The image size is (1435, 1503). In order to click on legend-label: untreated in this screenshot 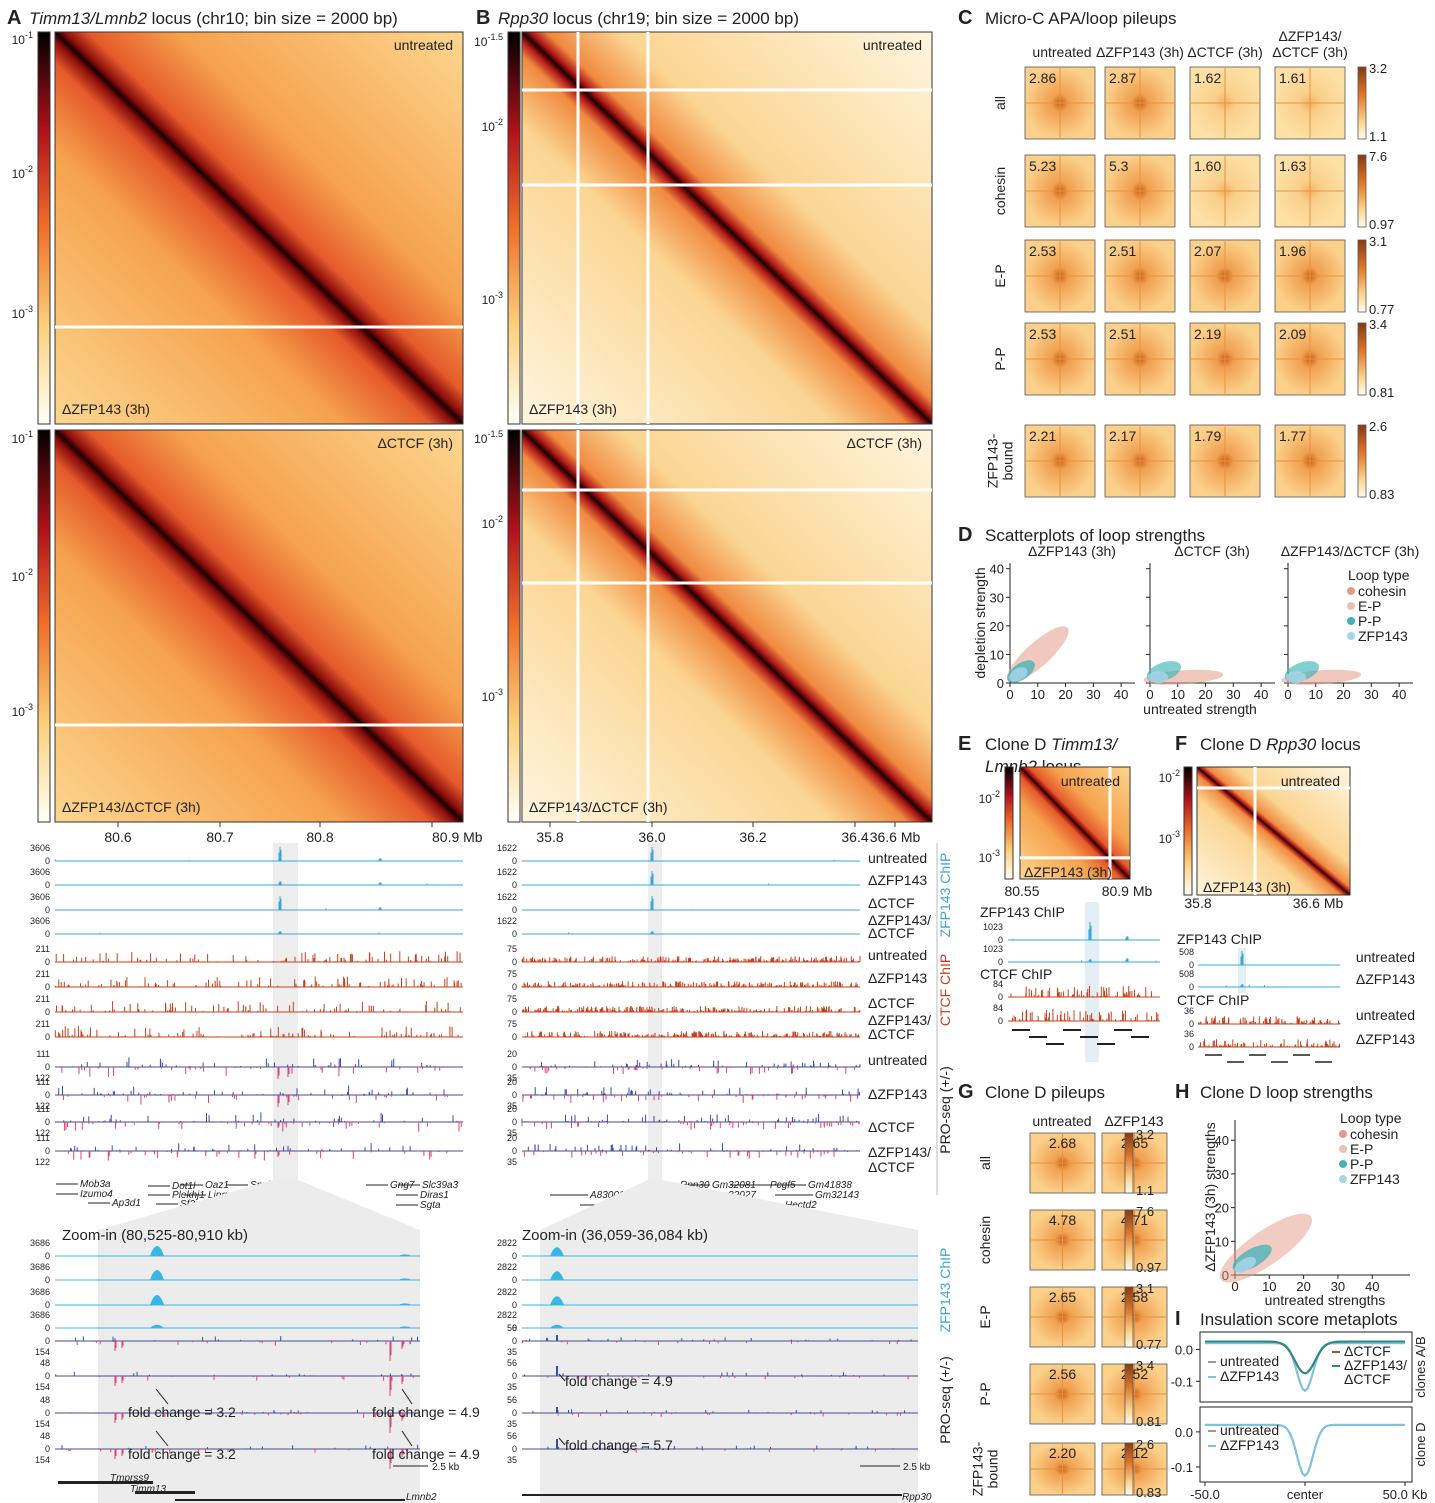, I will do `click(1249, 1430)`.